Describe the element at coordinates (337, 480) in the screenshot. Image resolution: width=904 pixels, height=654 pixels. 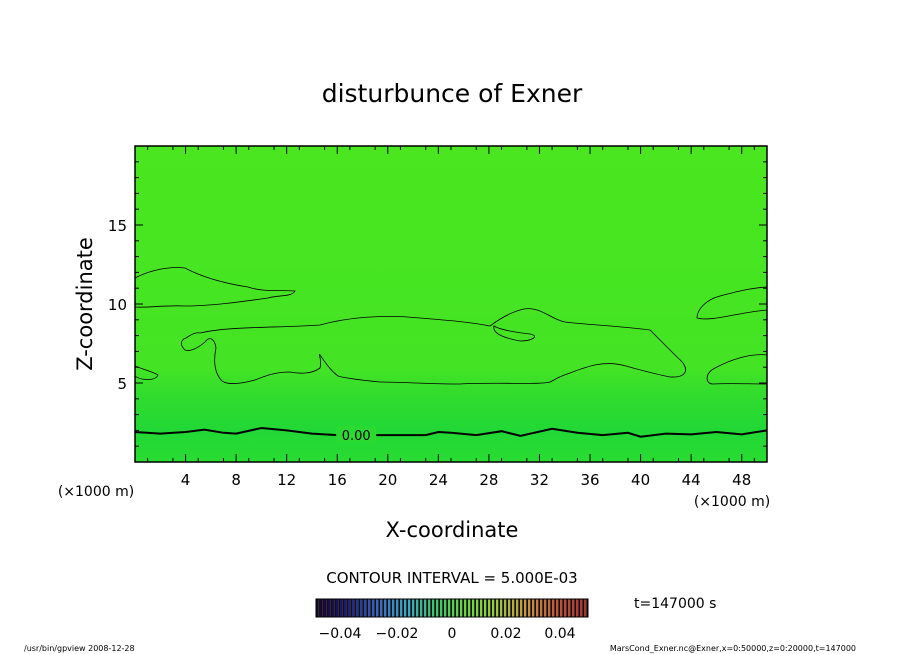
I see `x-tick-label: 16` at that location.